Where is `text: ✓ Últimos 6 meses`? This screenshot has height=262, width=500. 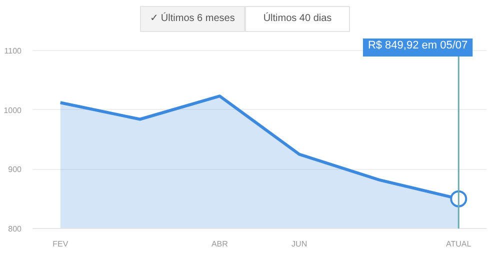
text: ✓ Últimos 6 meses is located at coordinates (192, 19).